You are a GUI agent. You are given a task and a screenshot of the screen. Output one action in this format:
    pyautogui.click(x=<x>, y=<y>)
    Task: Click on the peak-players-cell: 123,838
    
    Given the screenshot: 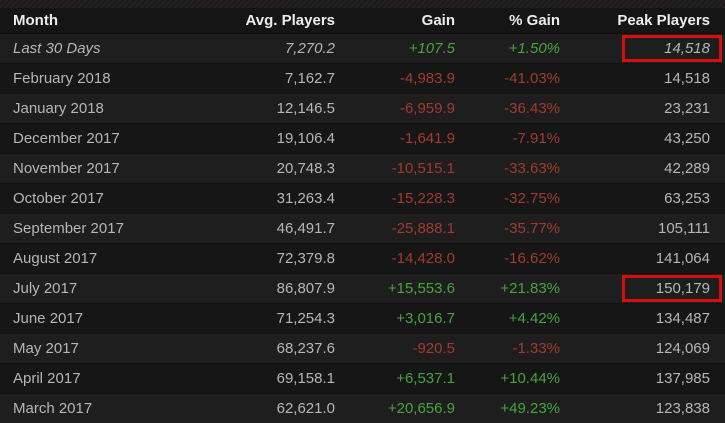 What is the action you would take?
    pyautogui.click(x=642, y=408)
    